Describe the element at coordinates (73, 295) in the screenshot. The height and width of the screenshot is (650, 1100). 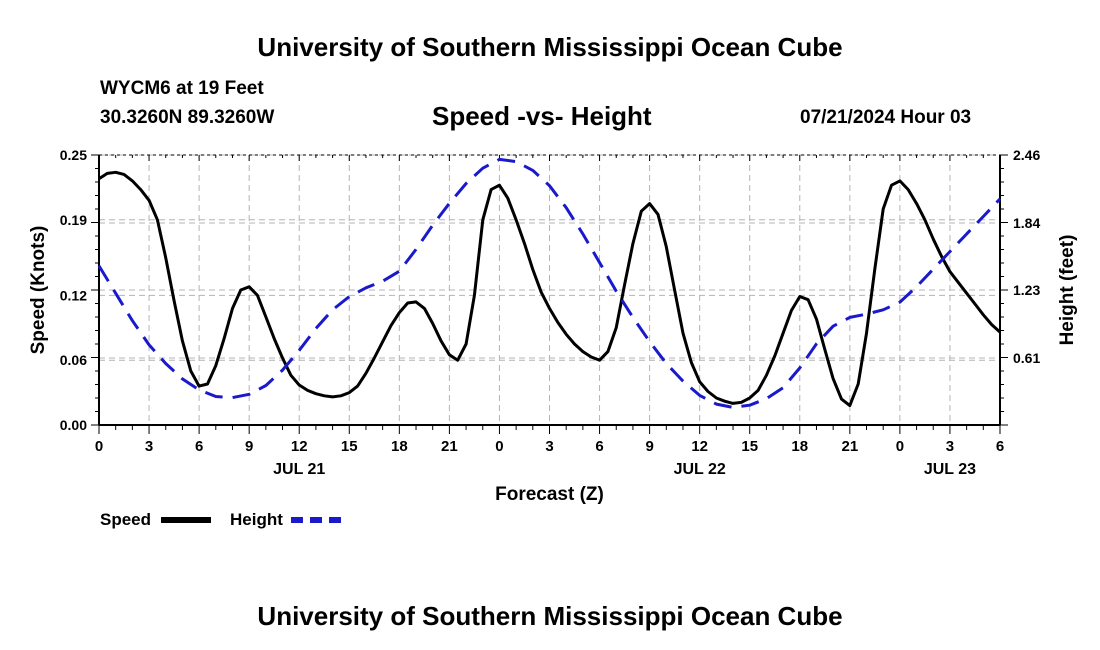
I see `y-tick-label: 0.12` at that location.